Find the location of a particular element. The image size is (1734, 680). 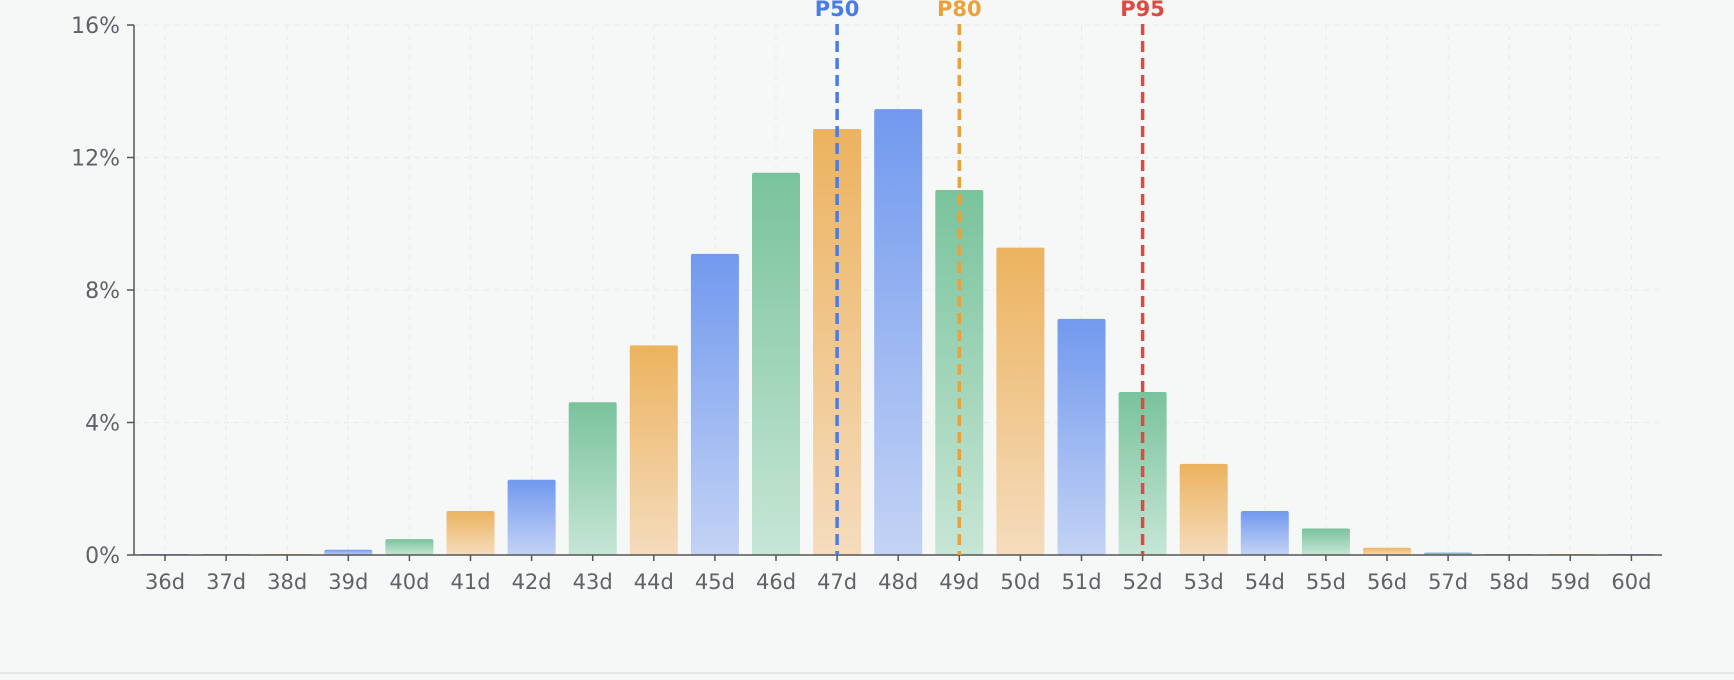

x-tick-label: 43d is located at coordinates (593, 582).